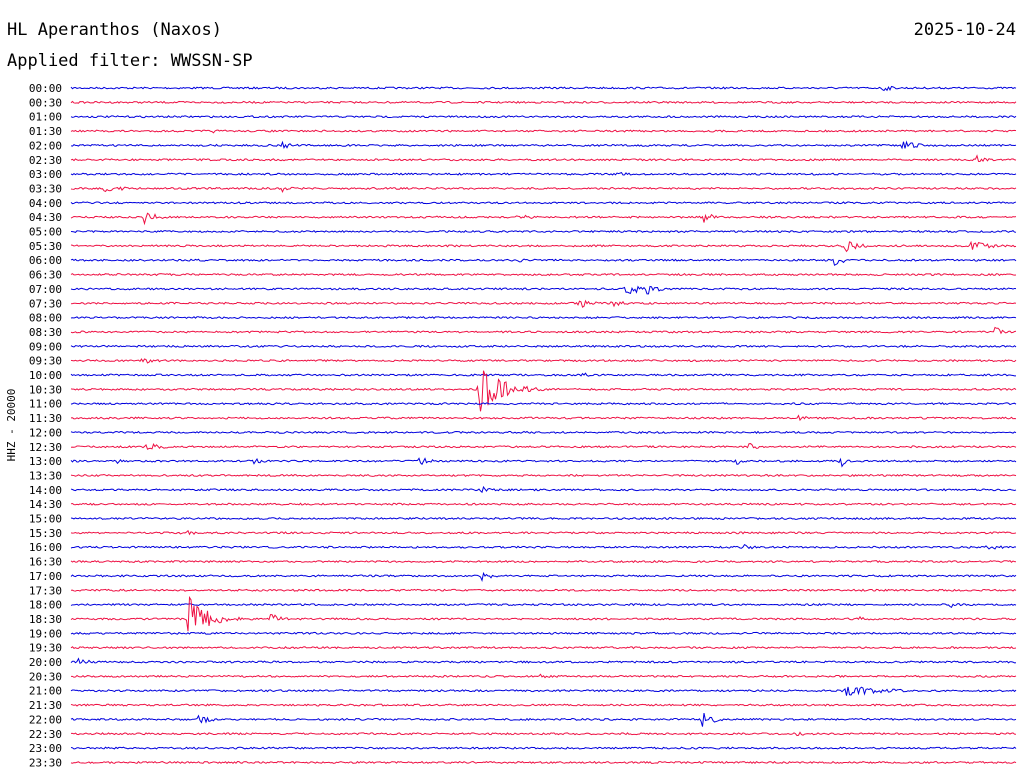 The width and height of the screenshot is (1024, 780). What do you see at coordinates (45, 188) in the screenshot?
I see `tick-label-0330: 03:30` at bounding box center [45, 188].